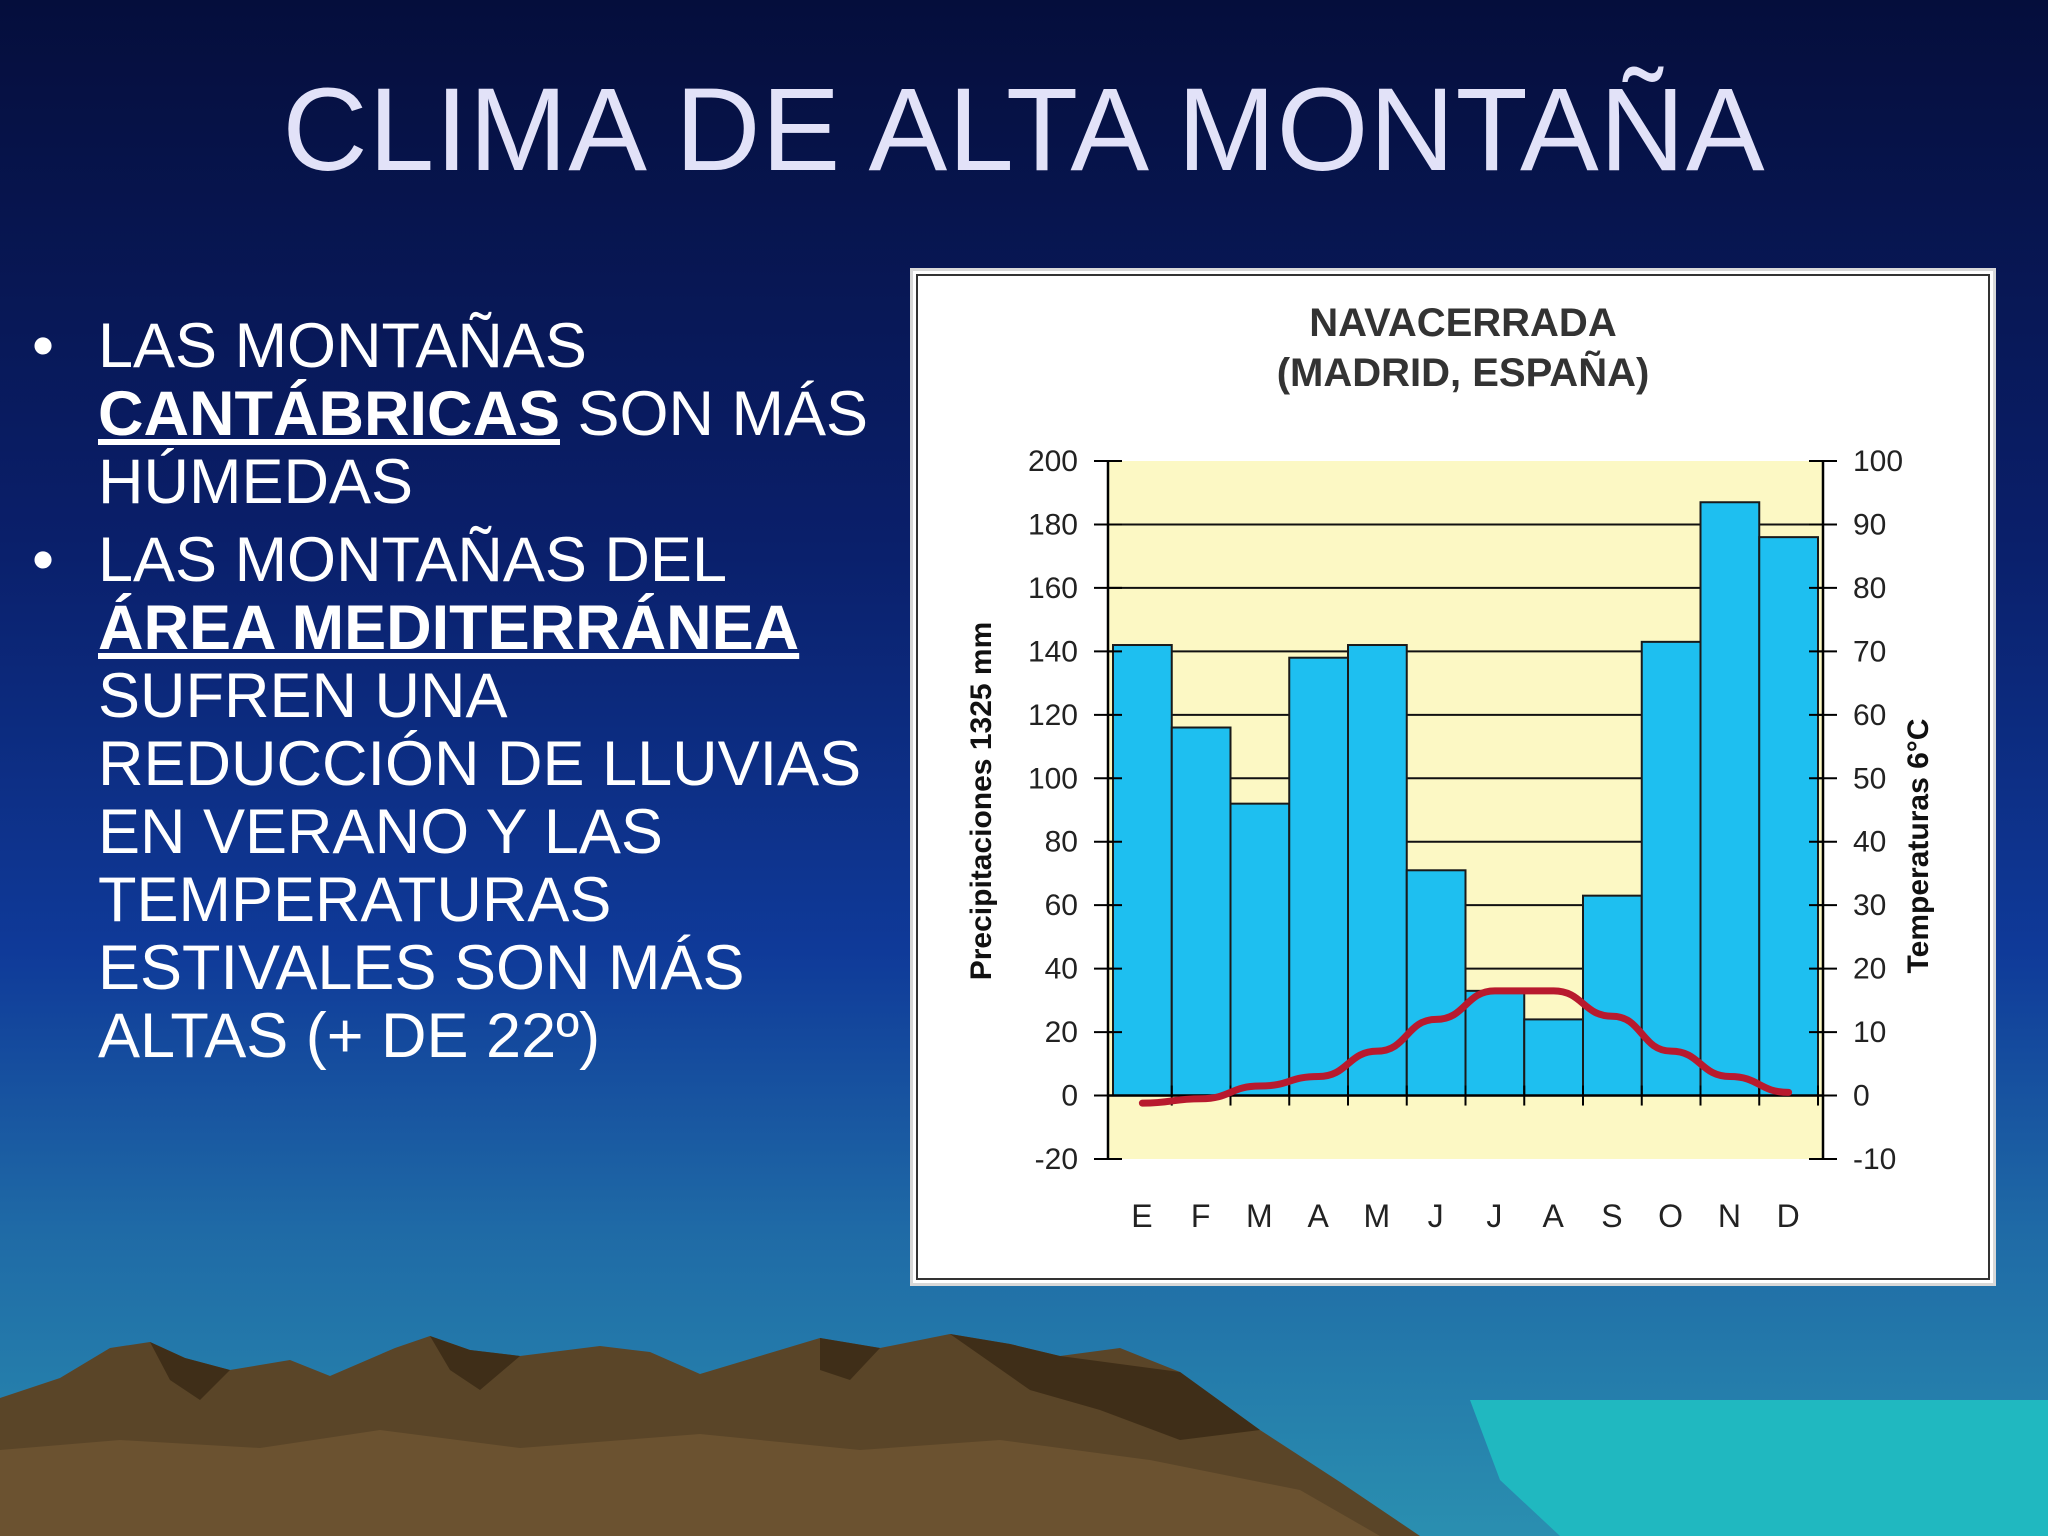  Describe the element at coordinates (329, 414) in the screenshot. I see `bullet-emphasis: CANTÁBRICAS` at that location.